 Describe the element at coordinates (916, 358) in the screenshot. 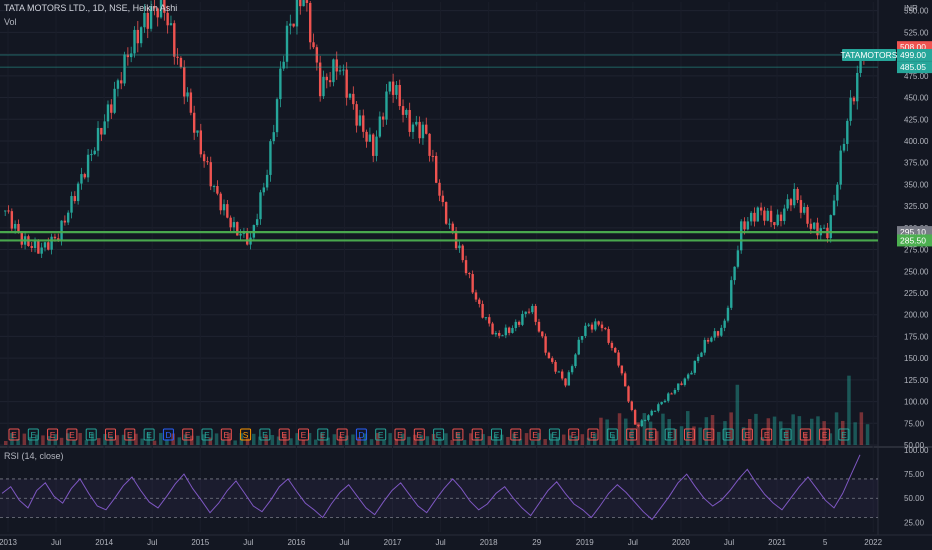

I see `price-tick-label: 150.00` at that location.